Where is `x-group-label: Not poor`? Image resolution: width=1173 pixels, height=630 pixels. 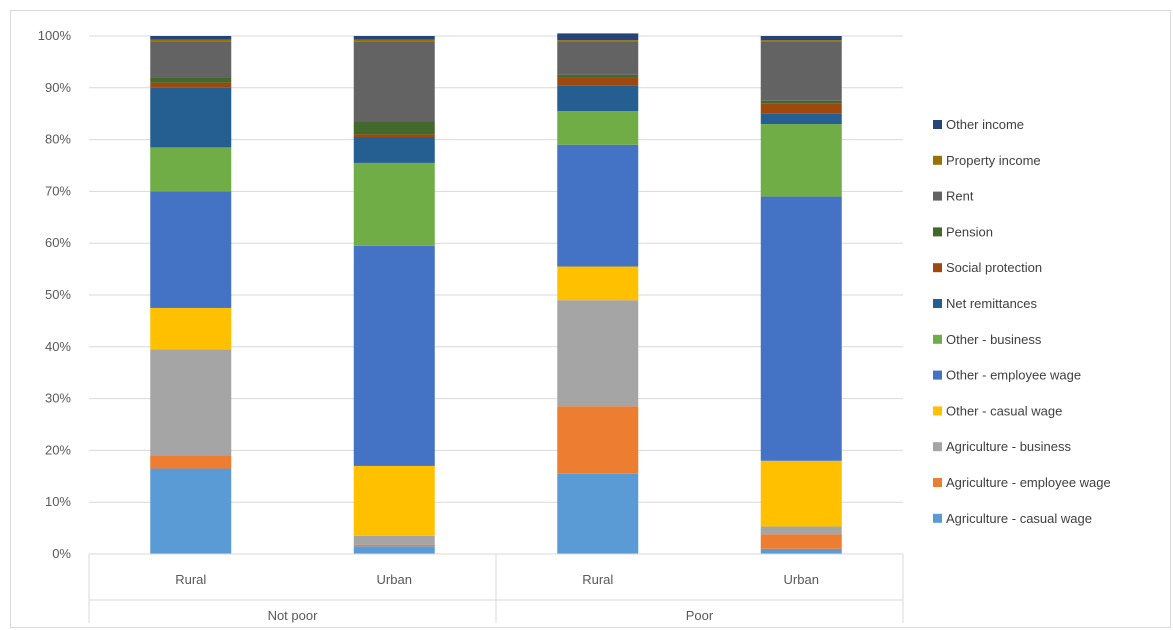
x-group-label: Not poor is located at coordinates (293, 615).